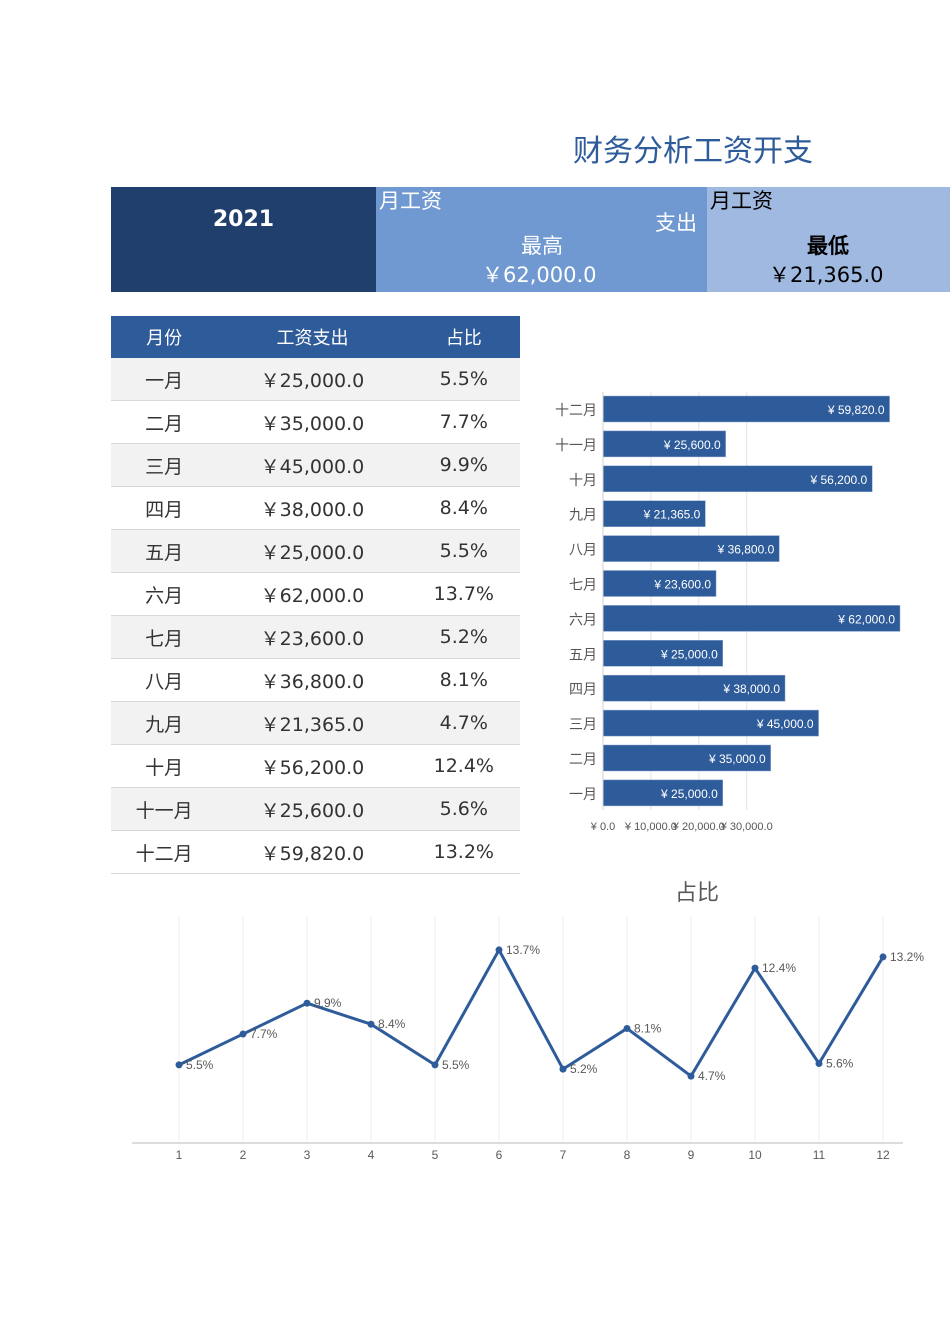  I want to click on ratio-cell: 8.1%, so click(463, 680).